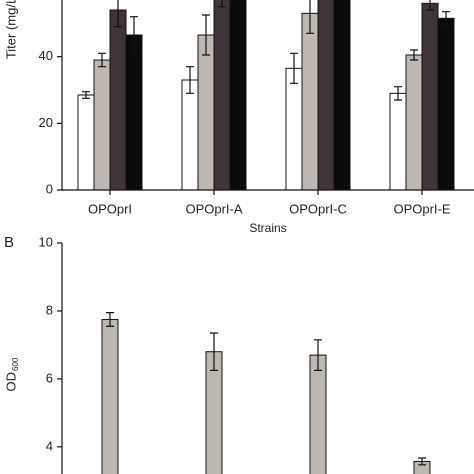  What do you see at coordinates (318, 208) in the screenshot?
I see `x-tick-label: OPOprI-C` at bounding box center [318, 208].